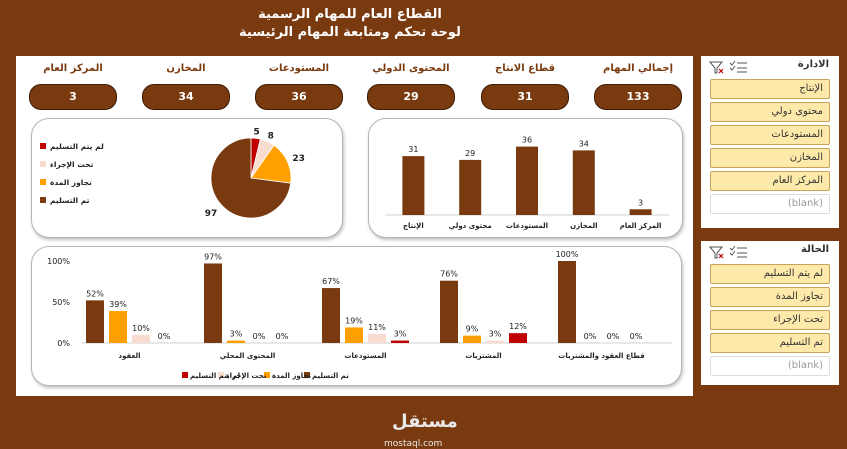  What do you see at coordinates (583, 226) in the screenshot?
I see `bar-category-label: المخازن` at bounding box center [583, 226].